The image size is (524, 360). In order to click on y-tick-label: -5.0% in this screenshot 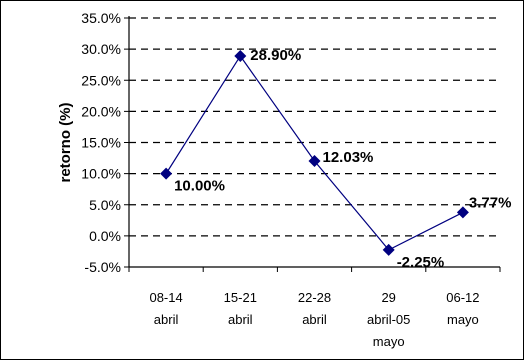, I will do `click(102, 267)`.